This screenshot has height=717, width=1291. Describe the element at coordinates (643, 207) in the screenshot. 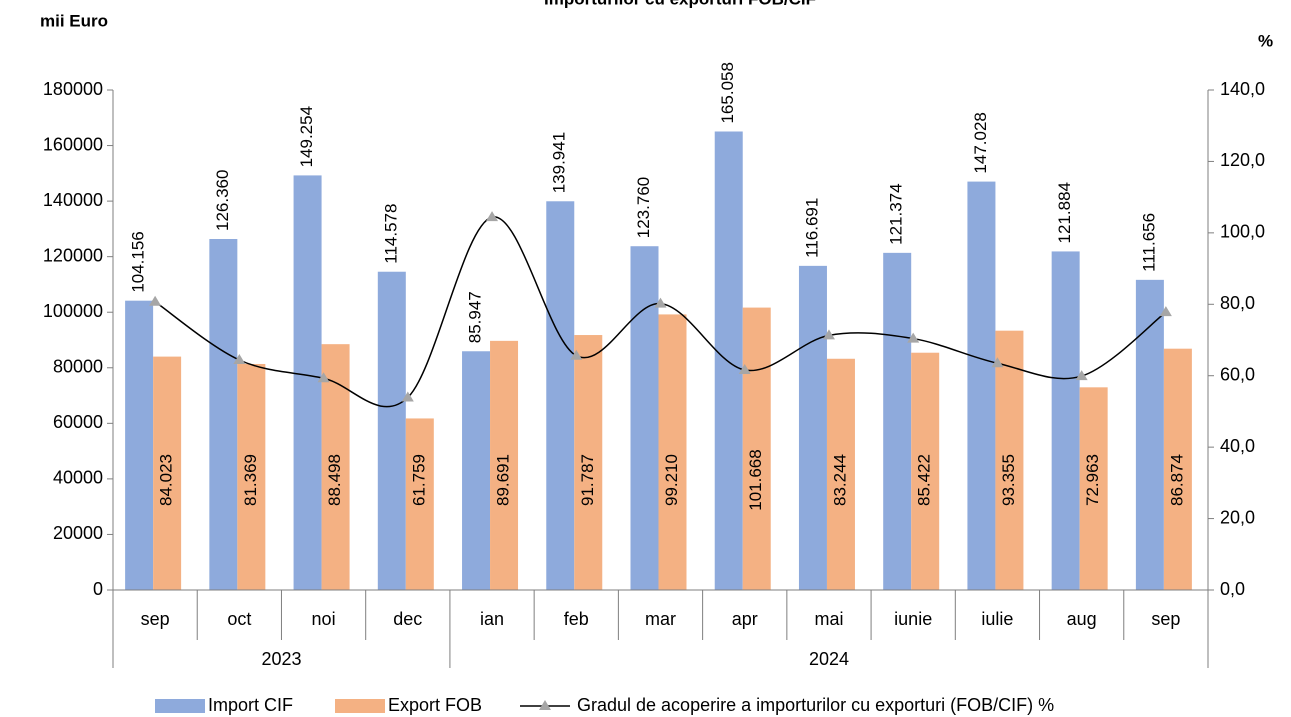

I see `data-label: 123.760` at that location.